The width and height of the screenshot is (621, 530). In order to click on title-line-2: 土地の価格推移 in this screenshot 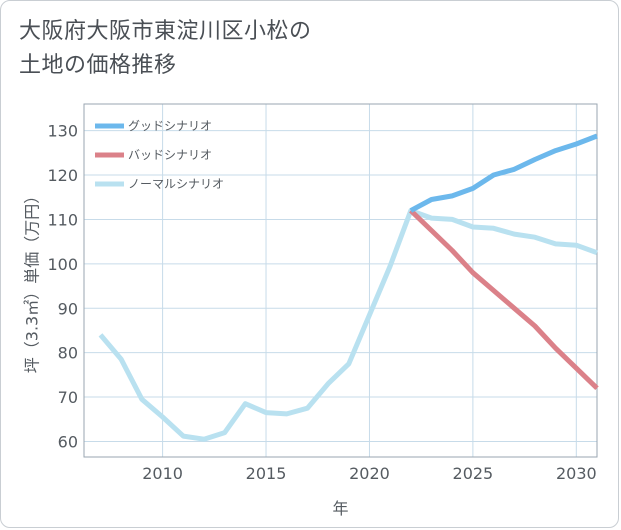, I will do `click(98, 65)`.